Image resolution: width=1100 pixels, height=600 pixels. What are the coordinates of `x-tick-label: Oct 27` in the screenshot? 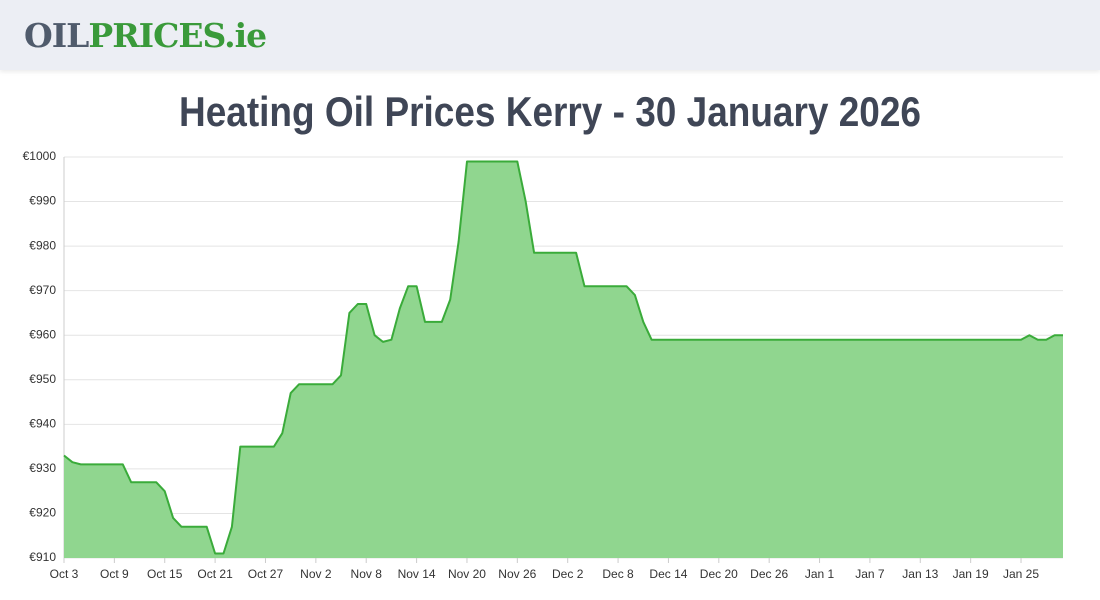 It's located at (266, 574).